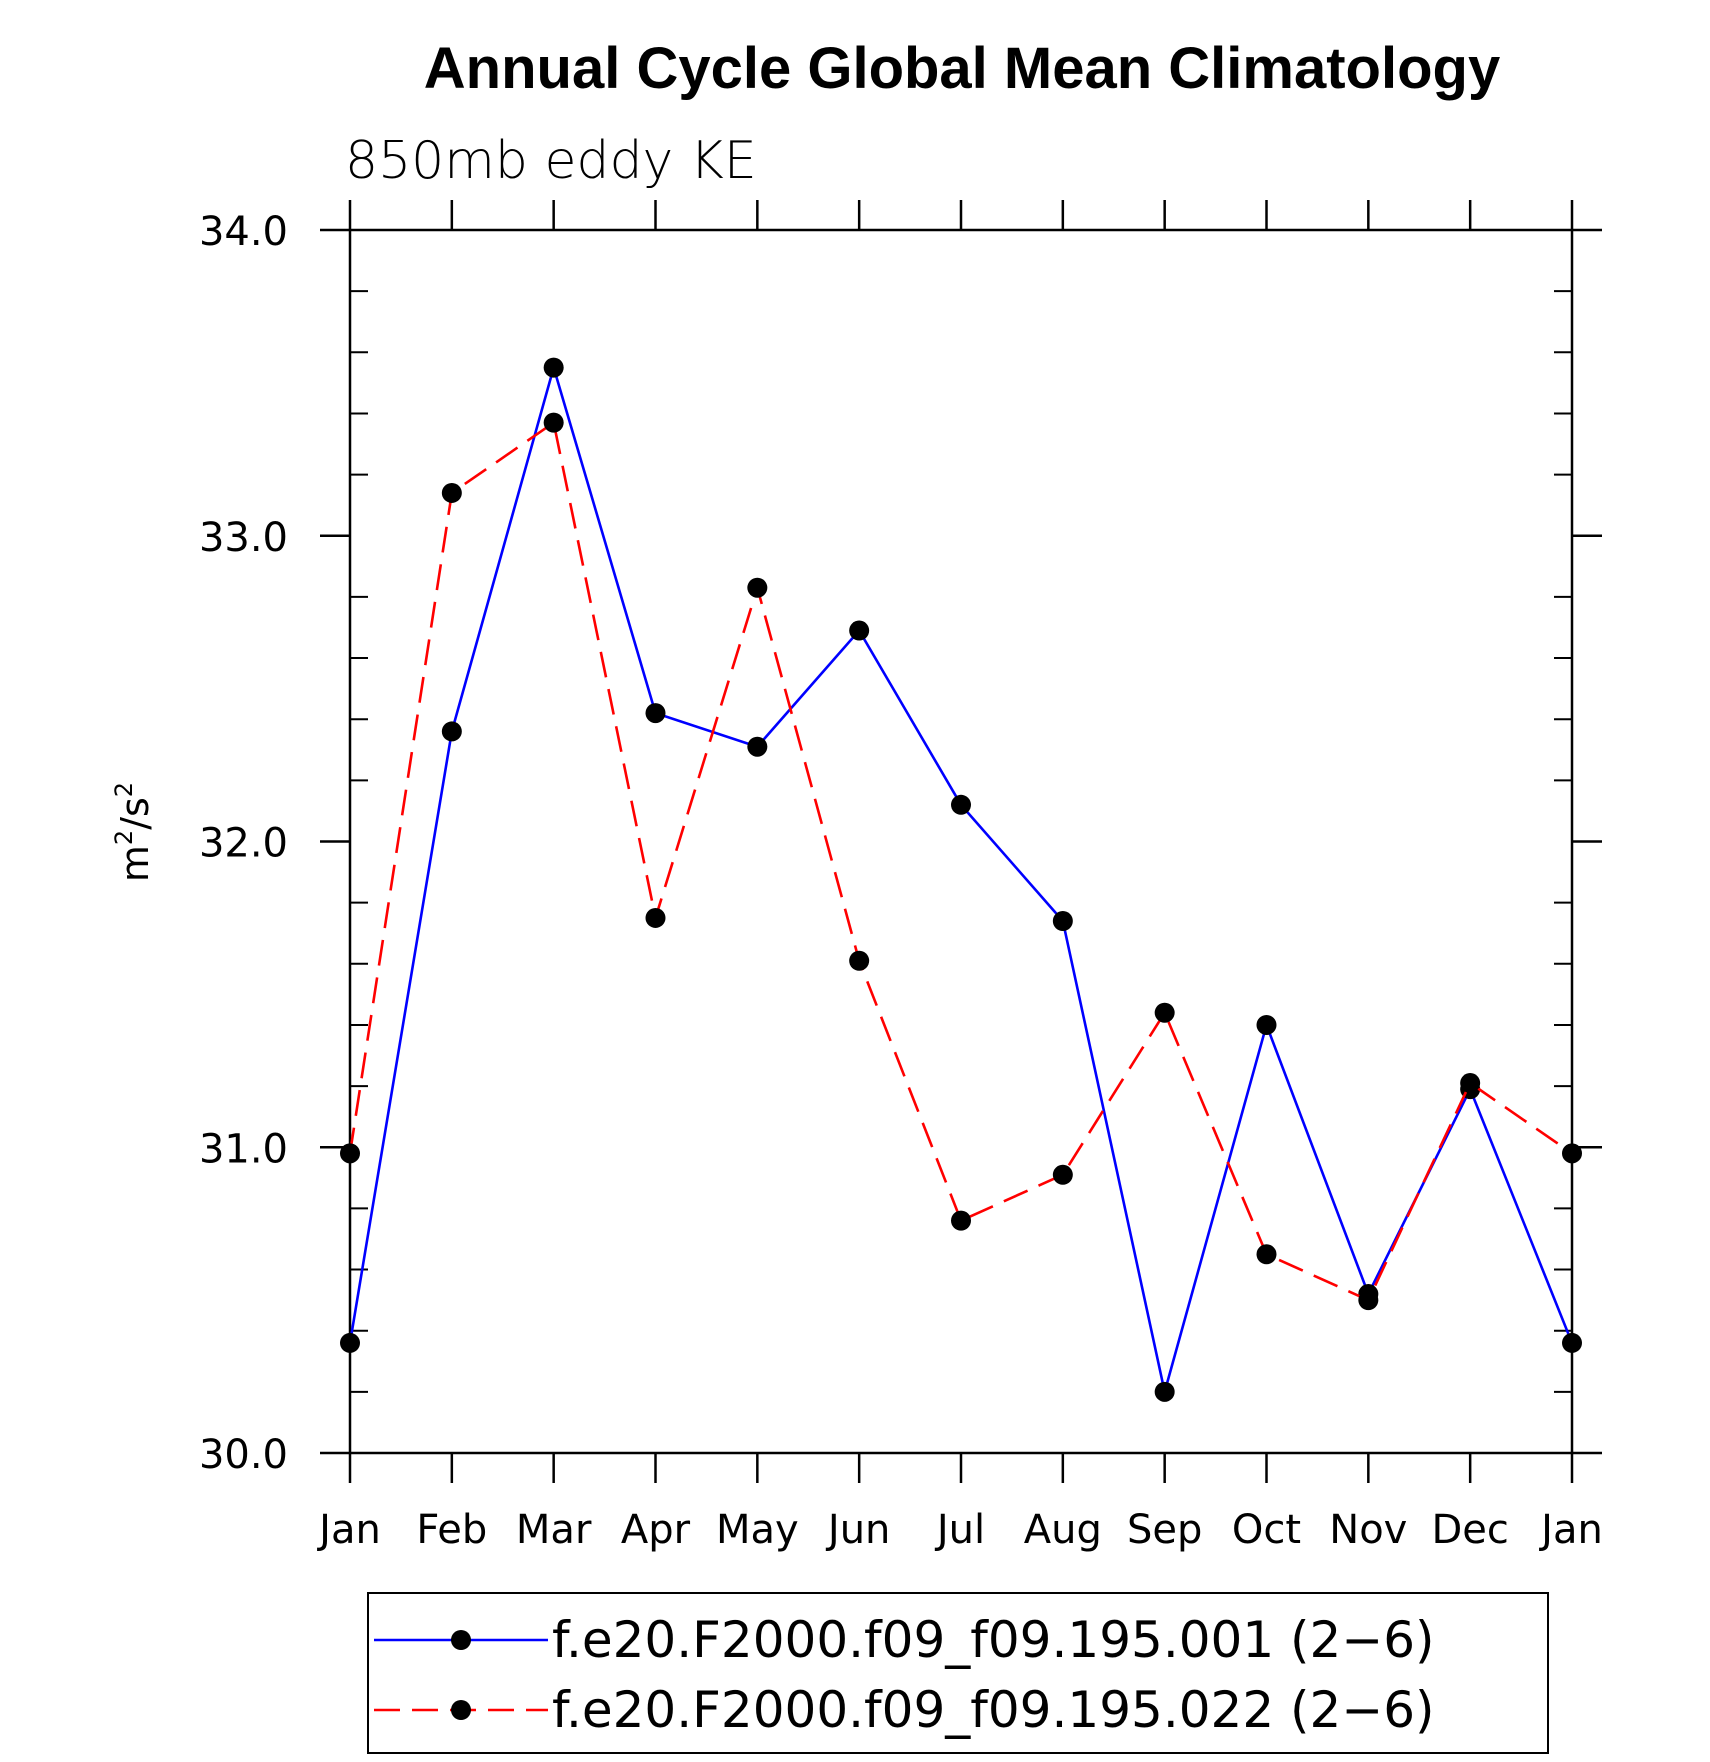 The width and height of the screenshot is (1710, 1762). What do you see at coordinates (1469, 1530) in the screenshot?
I see `x-tick-label: Dec` at bounding box center [1469, 1530].